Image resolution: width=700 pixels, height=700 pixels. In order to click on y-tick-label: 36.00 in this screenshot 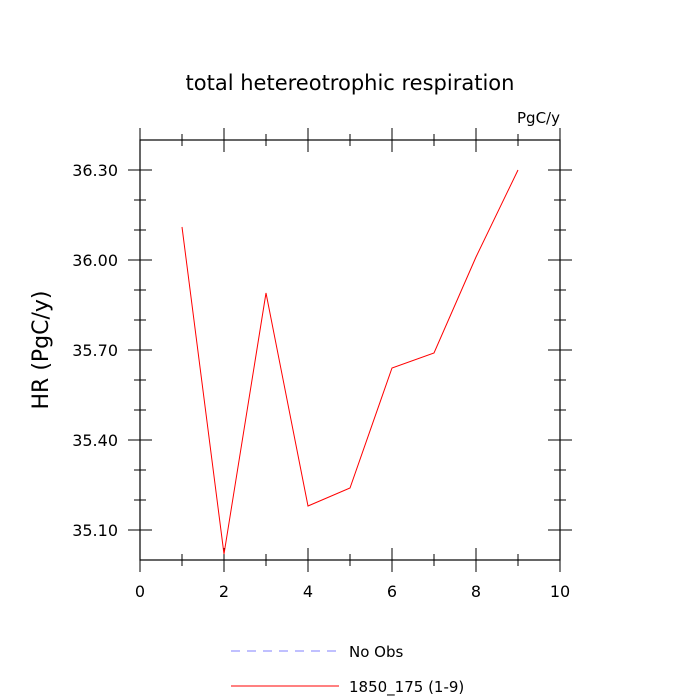, I will do `click(95, 260)`.